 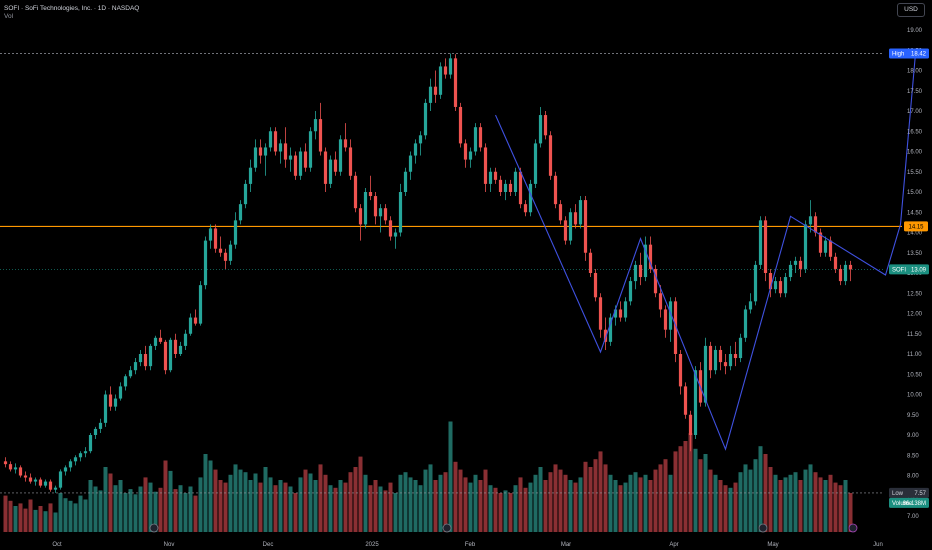 I want to click on level-tag-bg, so click(x=916, y=226).